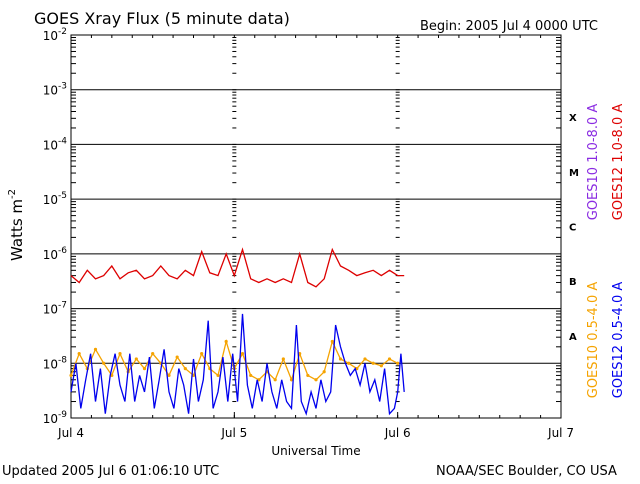  I want to click on y-axis-label-group: Watts m-2, so click(16, 225).